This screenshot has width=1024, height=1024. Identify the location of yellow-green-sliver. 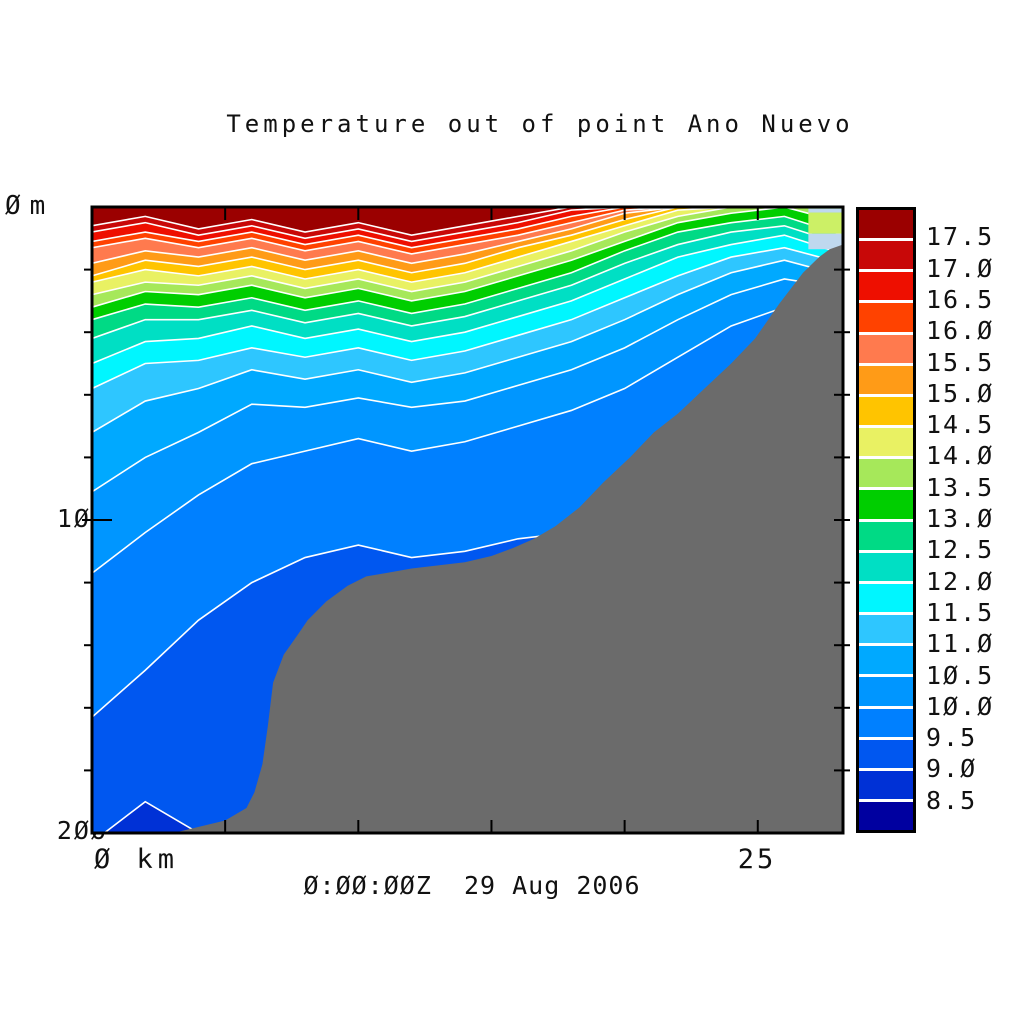
(825, 223).